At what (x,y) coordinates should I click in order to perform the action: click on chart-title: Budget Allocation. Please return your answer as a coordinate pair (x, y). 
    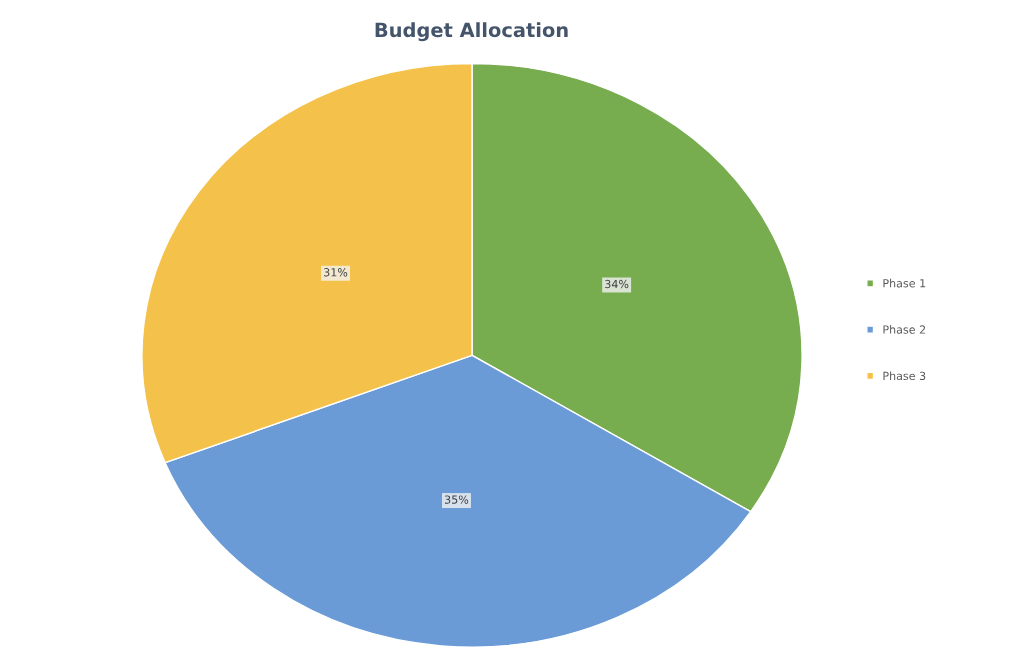
    Looking at the image, I should click on (471, 32).